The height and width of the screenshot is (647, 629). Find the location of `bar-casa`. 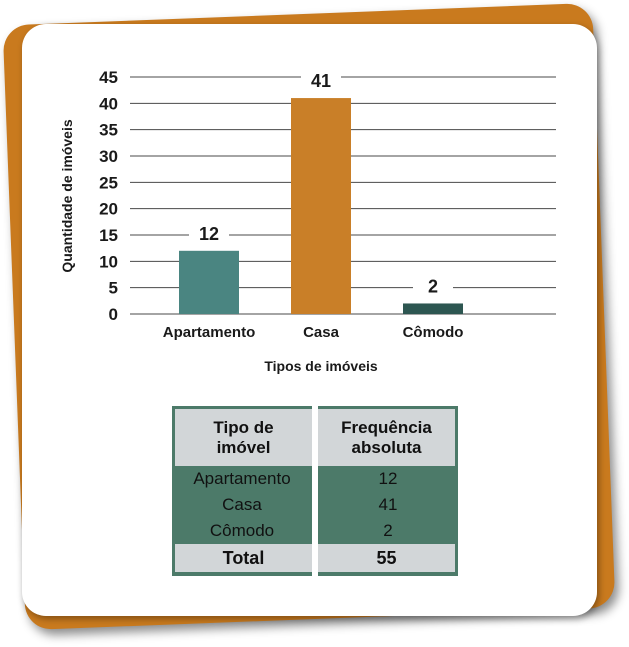

bar-casa is located at coordinates (321, 206).